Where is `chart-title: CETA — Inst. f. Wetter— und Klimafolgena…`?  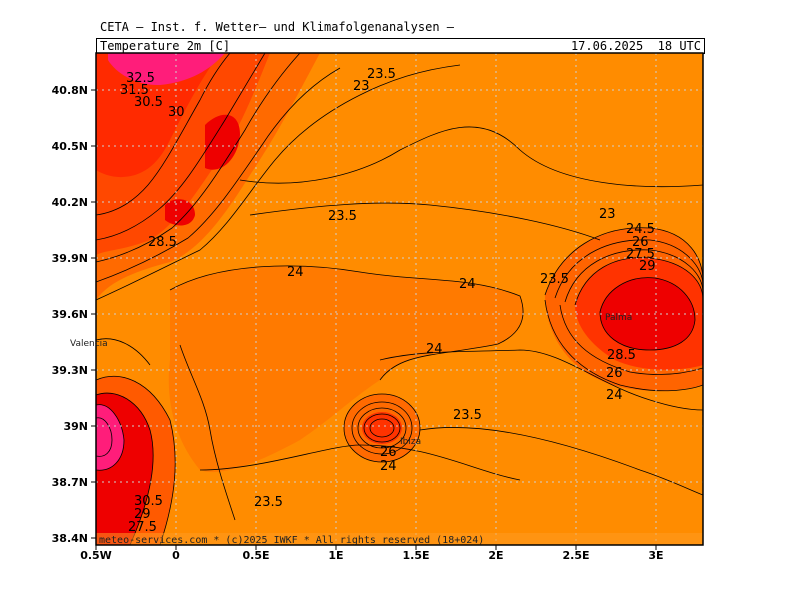 chart-title: CETA — Inst. f. Wetter— und Klimafolgena… is located at coordinates (277, 27).